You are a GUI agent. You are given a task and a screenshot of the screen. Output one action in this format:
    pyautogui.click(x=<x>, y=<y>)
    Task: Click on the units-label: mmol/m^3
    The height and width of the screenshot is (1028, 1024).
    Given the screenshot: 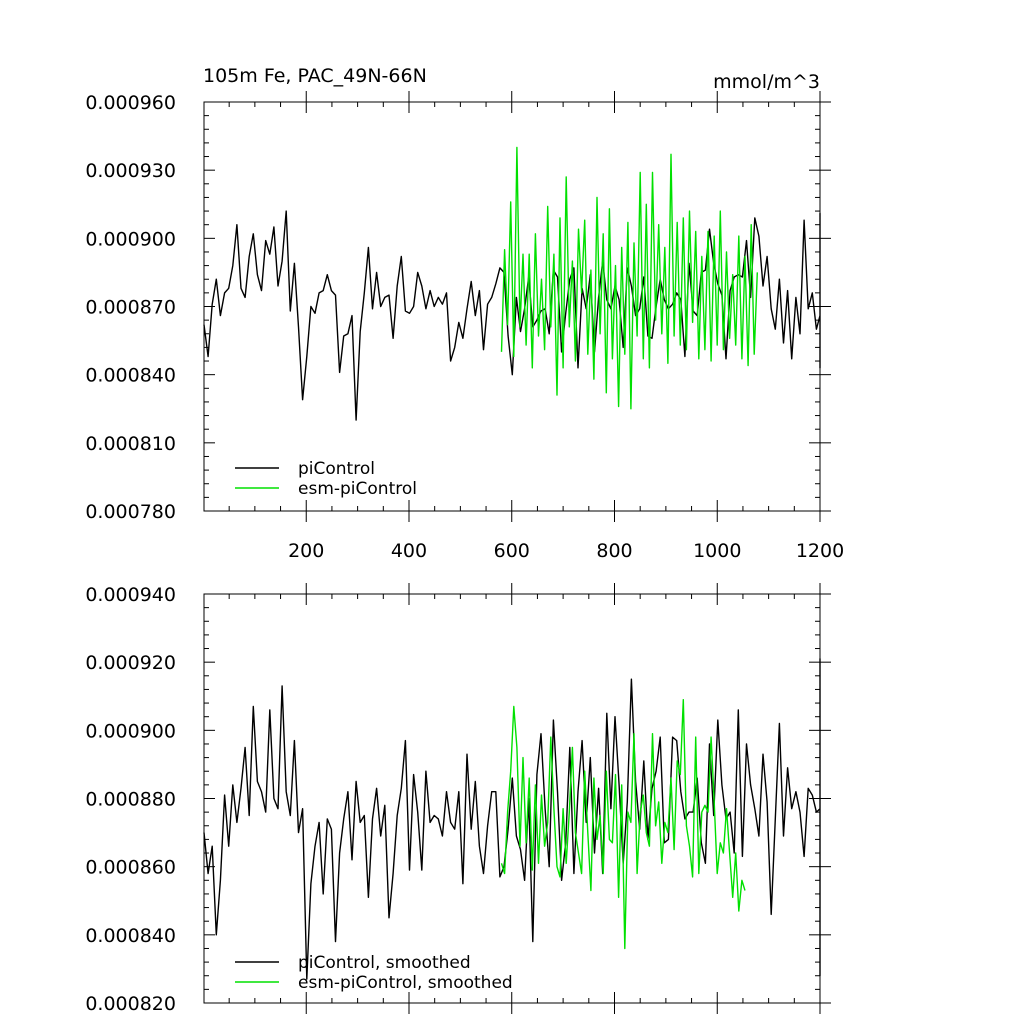 What is the action you would take?
    pyautogui.click(x=766, y=82)
    